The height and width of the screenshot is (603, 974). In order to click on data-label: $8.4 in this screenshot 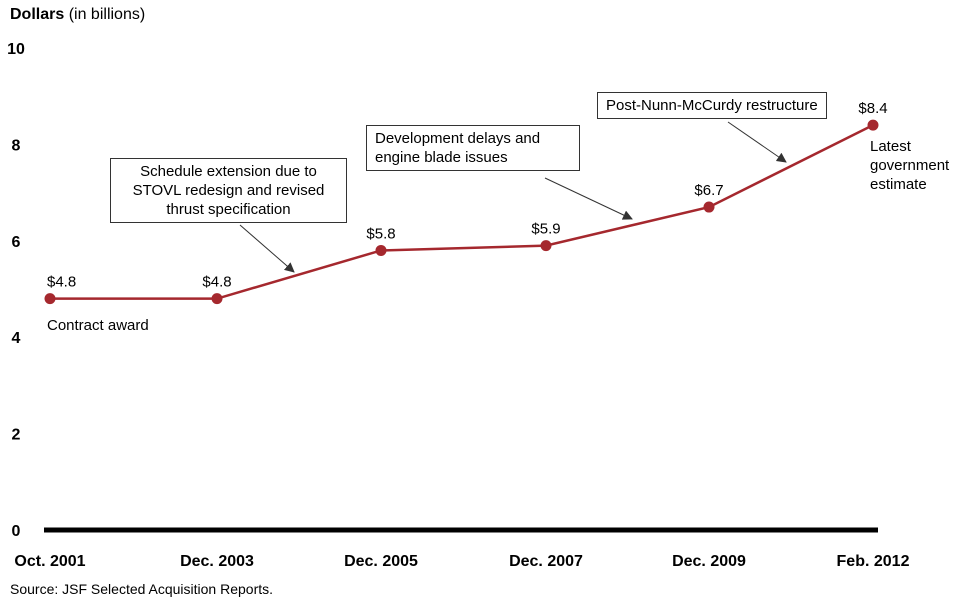, I will do `click(872, 108)`.